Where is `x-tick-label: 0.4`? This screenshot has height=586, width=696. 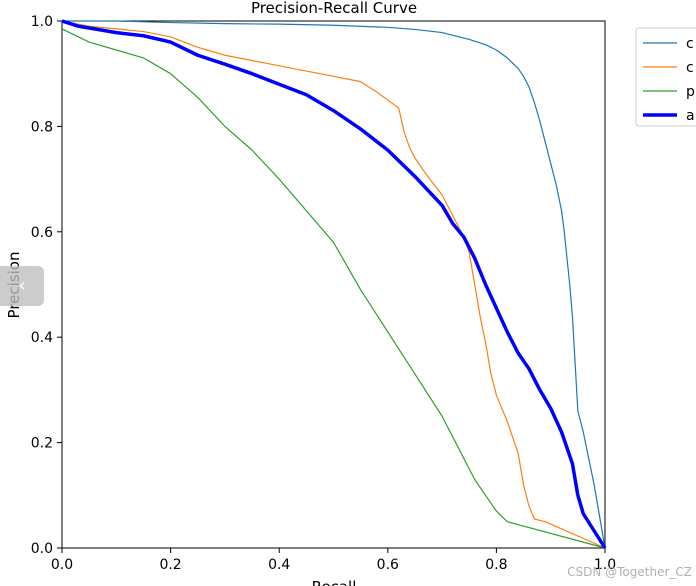
x-tick-label: 0.4 is located at coordinates (279, 565).